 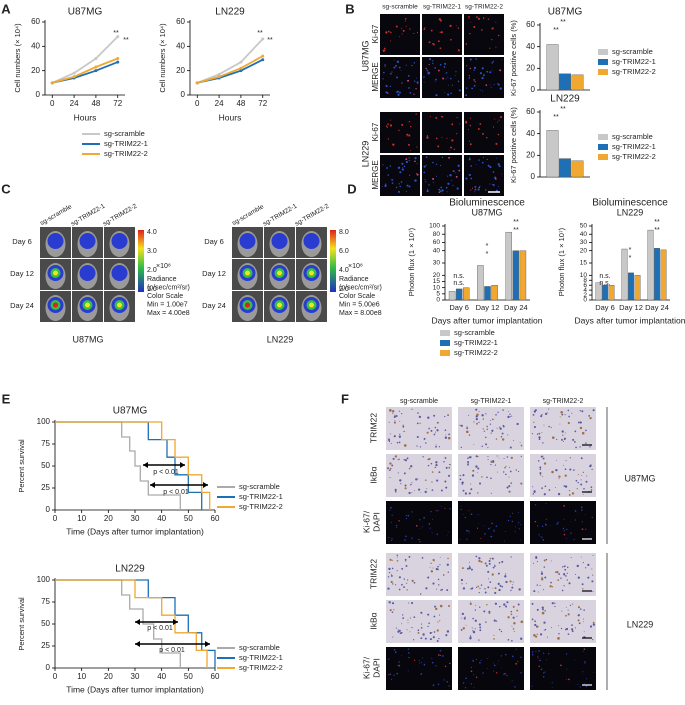 I want to click on stain-label: Ki-67/, so click(x=366, y=521).